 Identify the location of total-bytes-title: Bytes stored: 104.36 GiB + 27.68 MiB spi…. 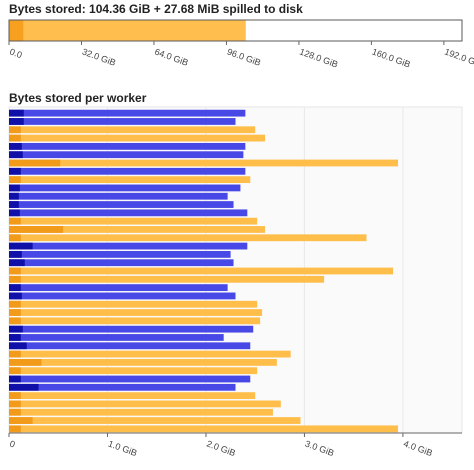
(156, 9).